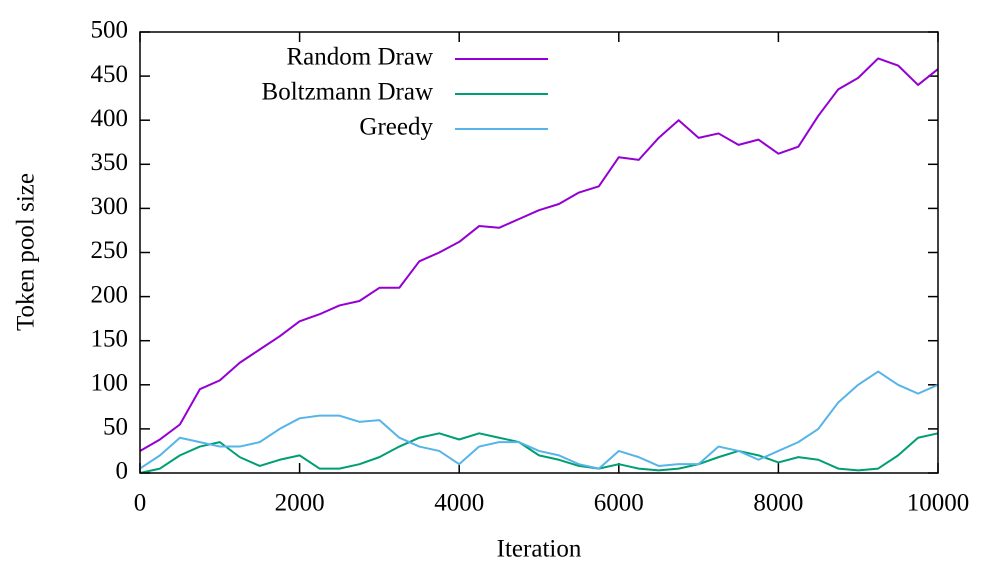  I want to click on y-tick-label: 200, so click(110, 294).